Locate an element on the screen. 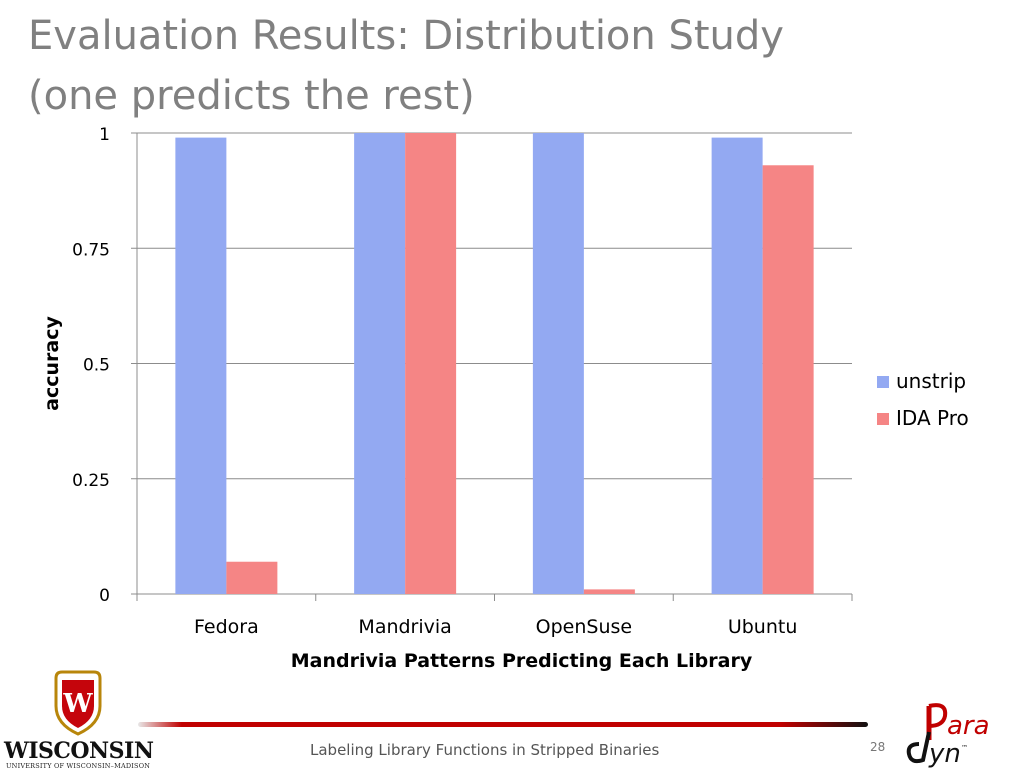  slide-title-line-1: Evaluation Results: Distribution Study is located at coordinates (406, 36).